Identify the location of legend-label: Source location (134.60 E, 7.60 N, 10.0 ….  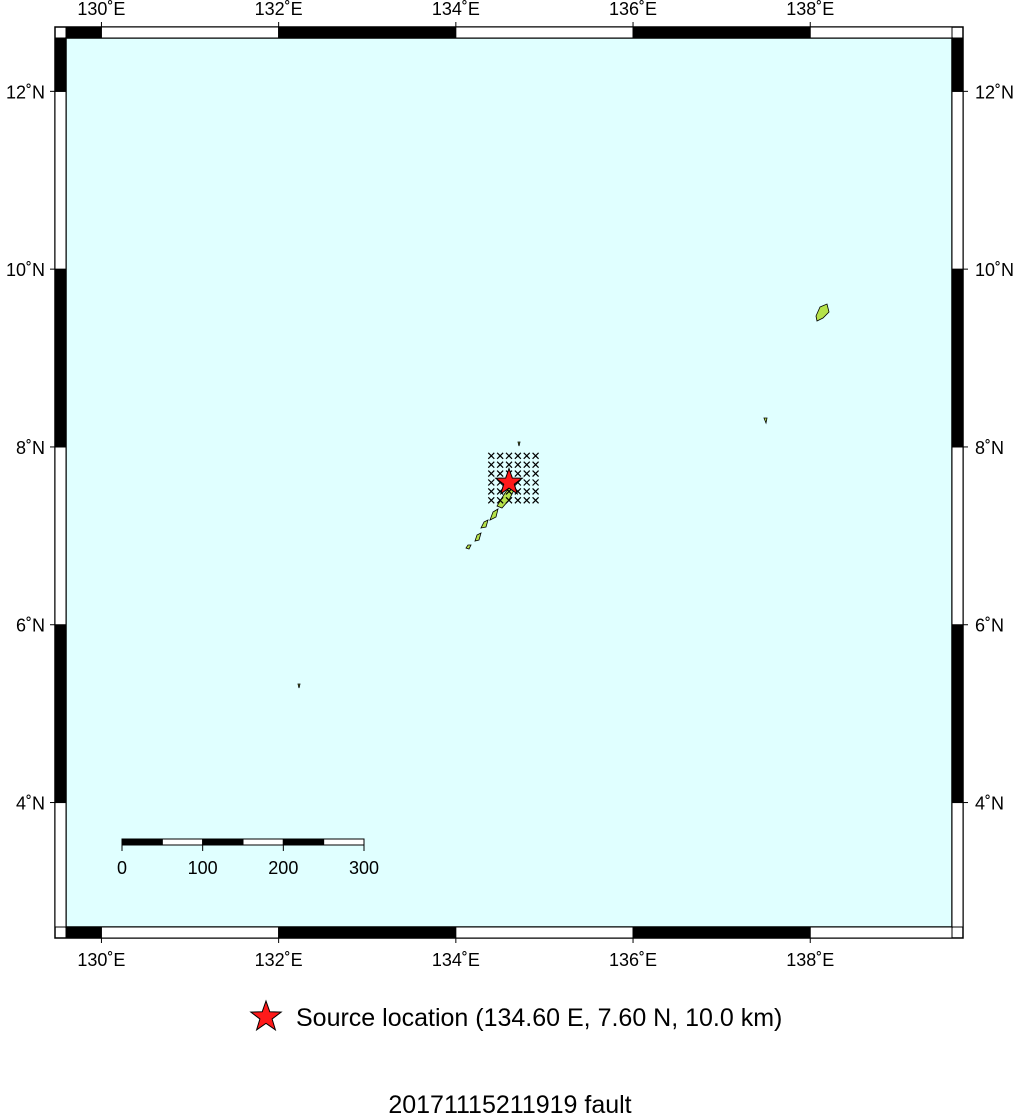
(539, 1018).